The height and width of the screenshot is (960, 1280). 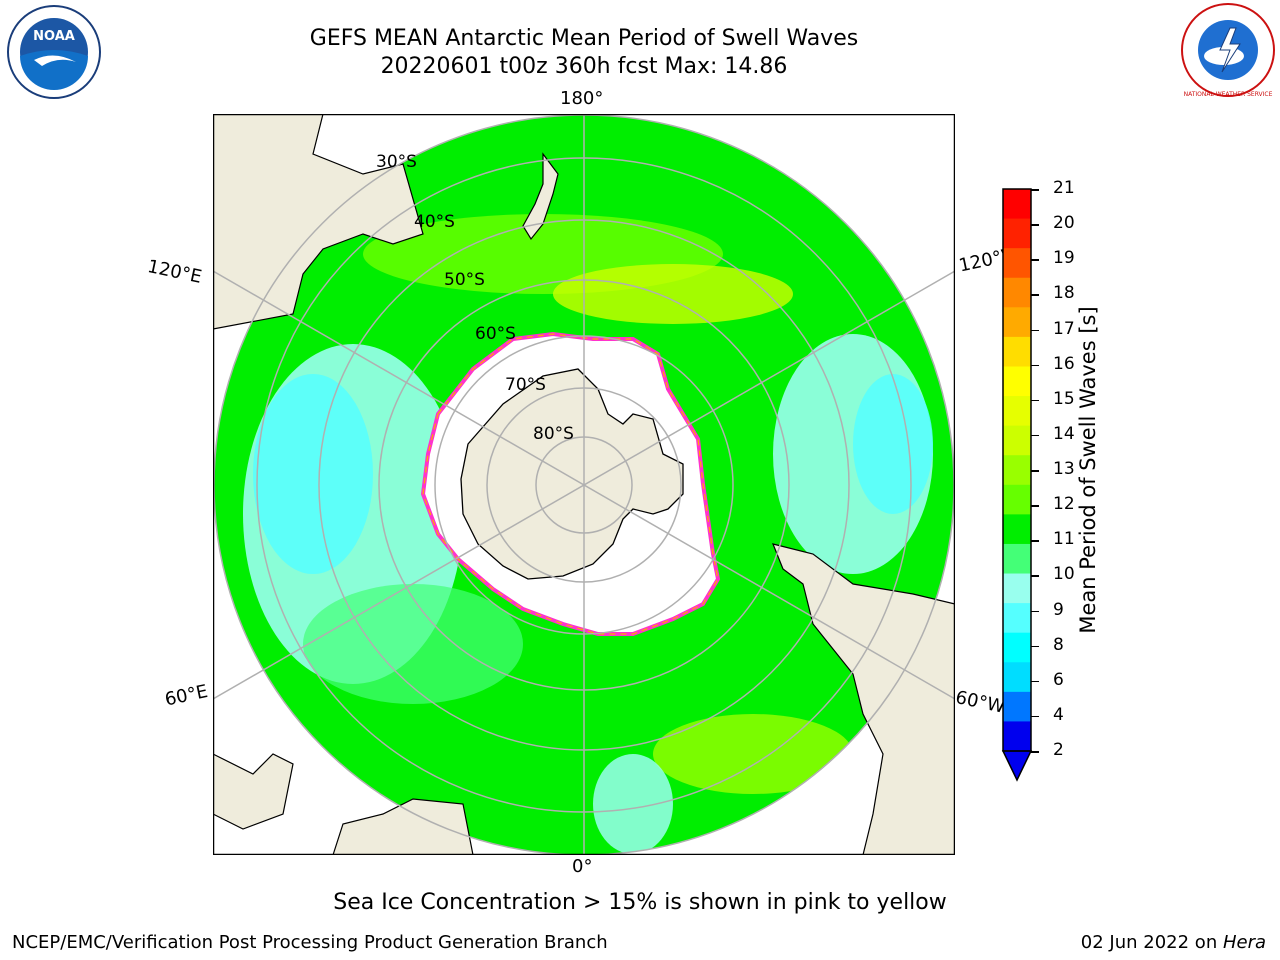 What do you see at coordinates (1064, 293) in the screenshot?
I see `colorbar-tick-label: 18` at bounding box center [1064, 293].